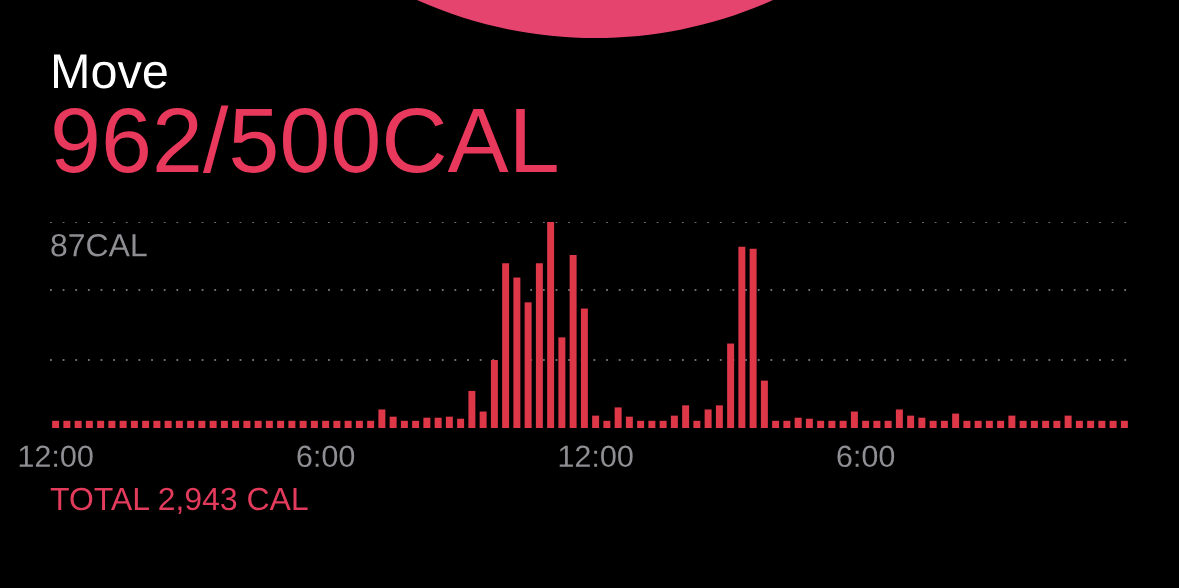 This screenshot has height=588, width=1179. What do you see at coordinates (110, 71) in the screenshot?
I see `chart-title: Move` at bounding box center [110, 71].